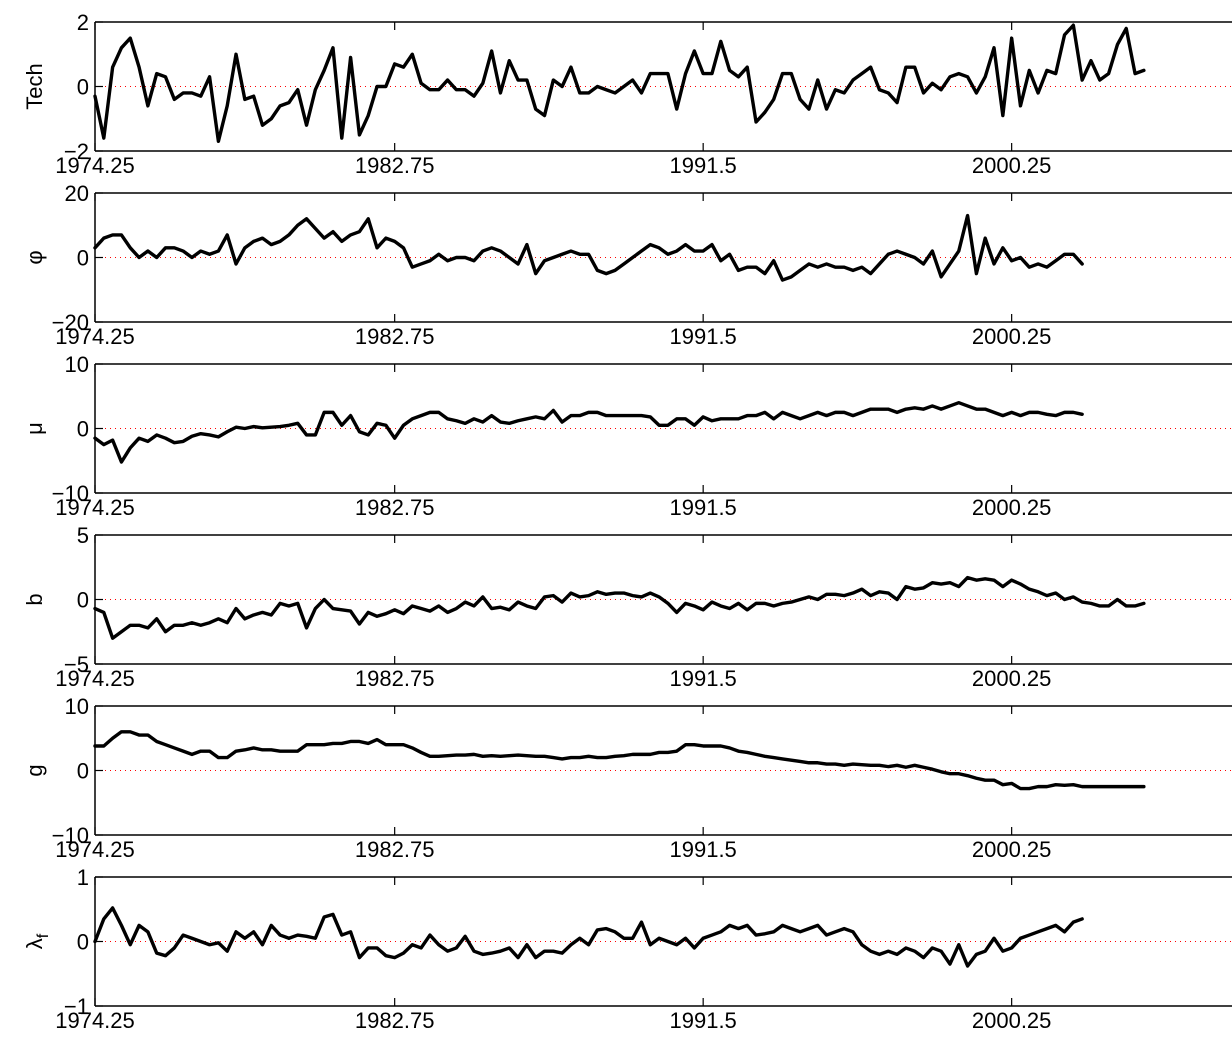  I want to click on y-axis-title: φ, so click(34, 257).